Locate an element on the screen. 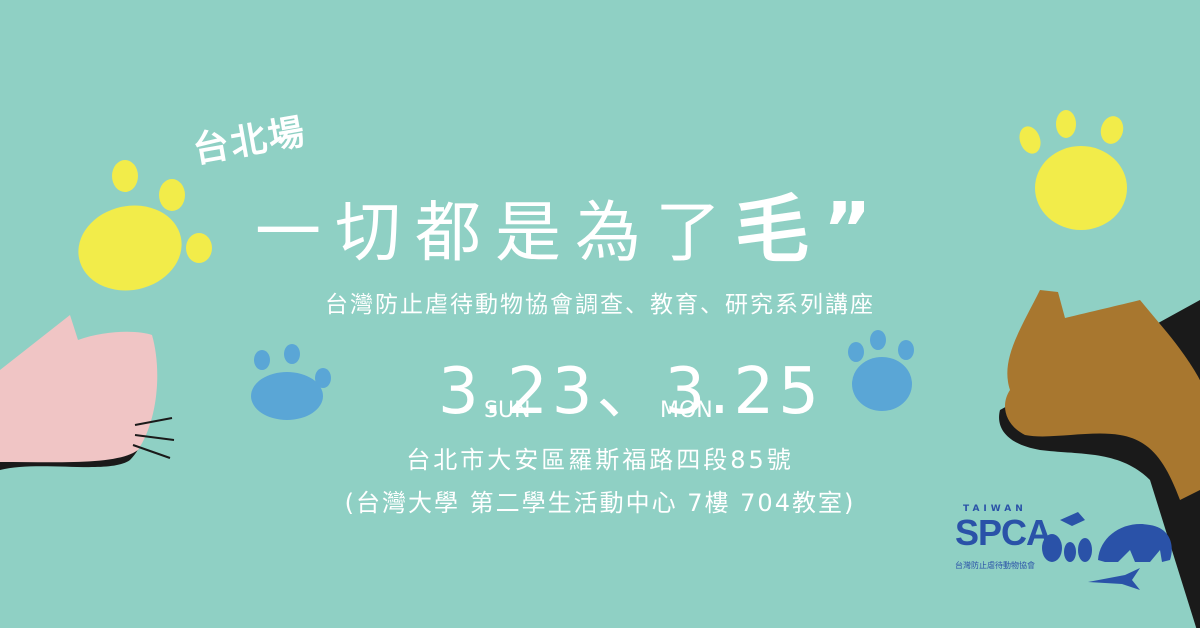  logo-org-name: 台灣防止虐待動物協會 is located at coordinates (995, 565).